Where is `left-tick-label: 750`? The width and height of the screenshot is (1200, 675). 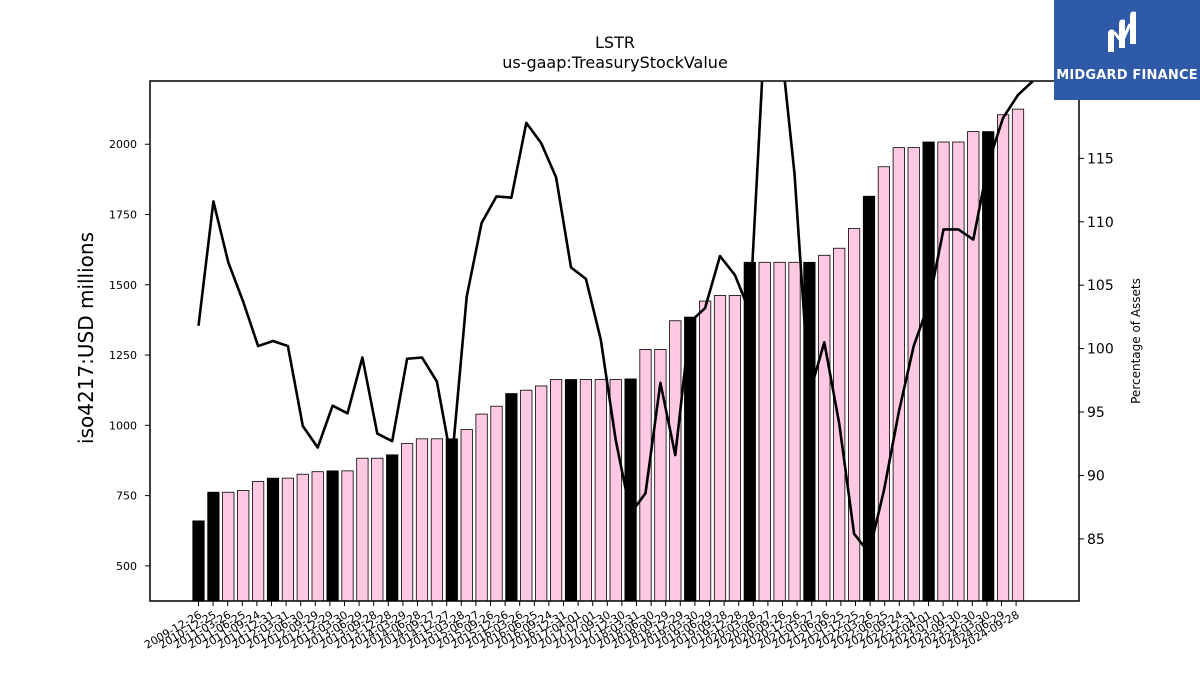
left-tick-label: 750 is located at coordinates (126, 496).